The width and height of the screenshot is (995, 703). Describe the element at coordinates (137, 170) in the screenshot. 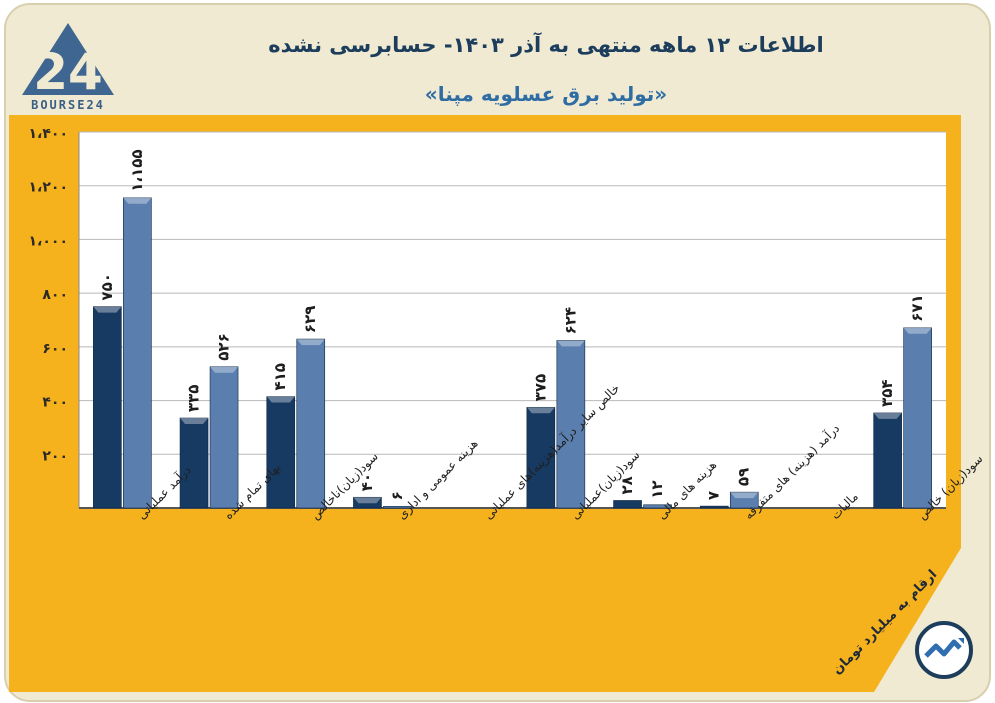

I see `data-label-s2-0: ۱،۱۵۵` at that location.